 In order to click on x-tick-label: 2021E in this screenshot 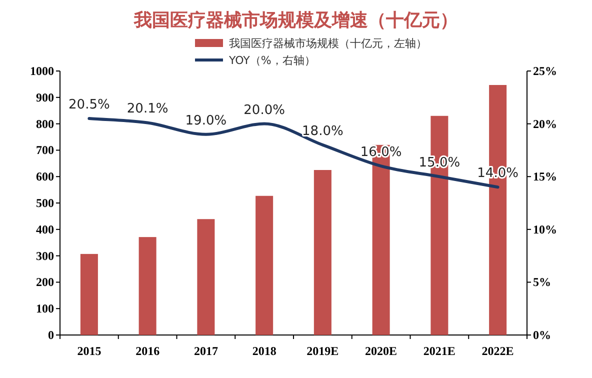, I will do `click(439, 351)`.